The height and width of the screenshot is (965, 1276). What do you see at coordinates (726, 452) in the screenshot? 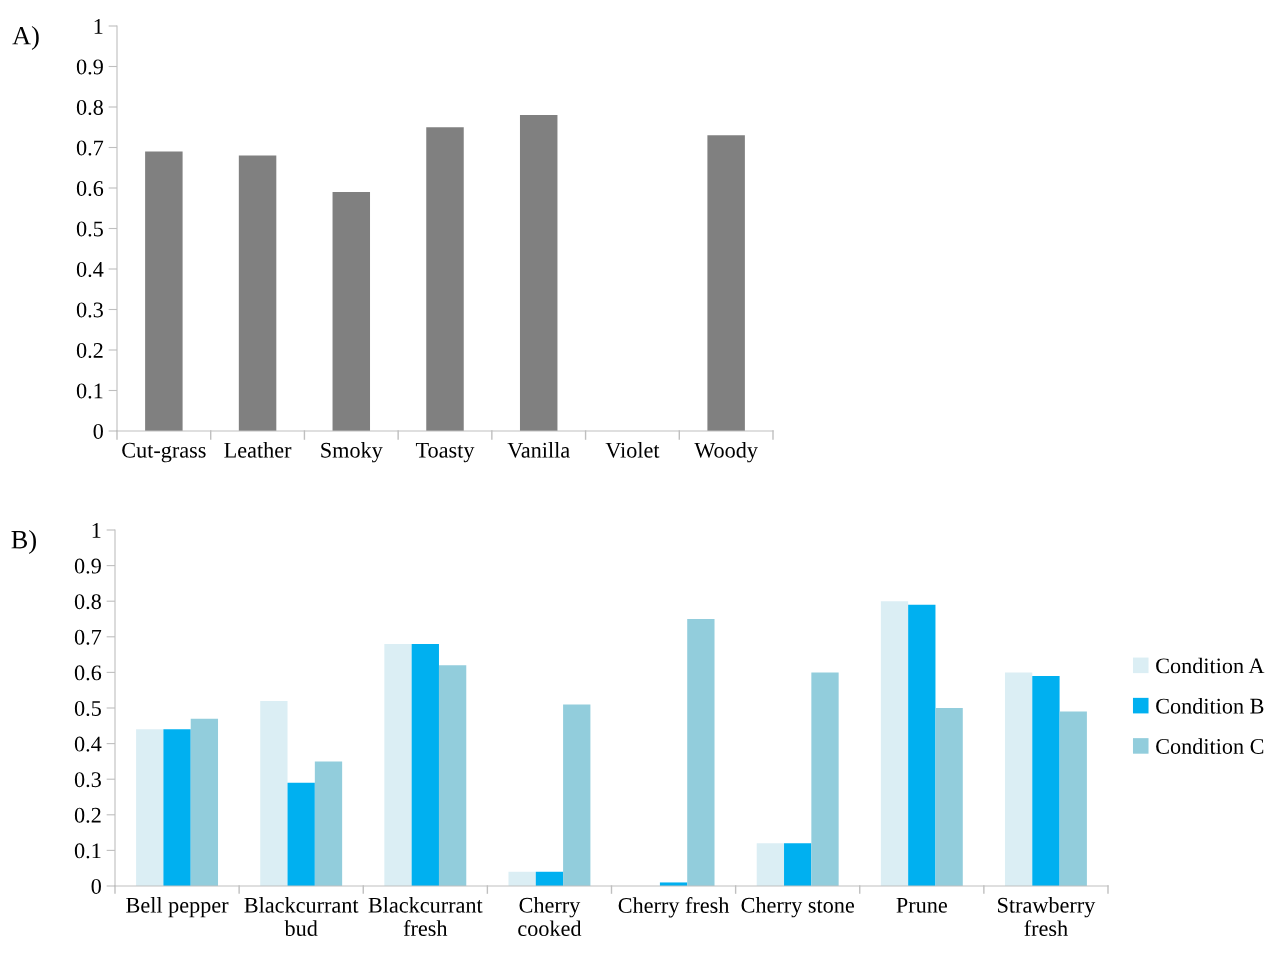
I see `x-tick-label: Woody` at bounding box center [726, 452].